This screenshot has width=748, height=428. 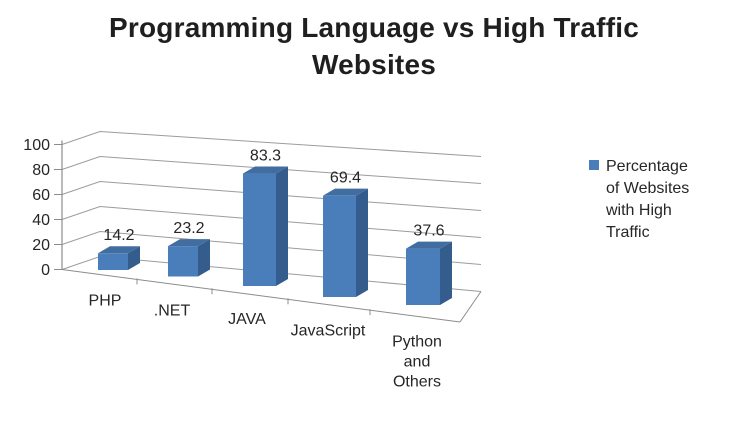 What do you see at coordinates (183, 261) in the screenshot?
I see `bar-net` at bounding box center [183, 261].